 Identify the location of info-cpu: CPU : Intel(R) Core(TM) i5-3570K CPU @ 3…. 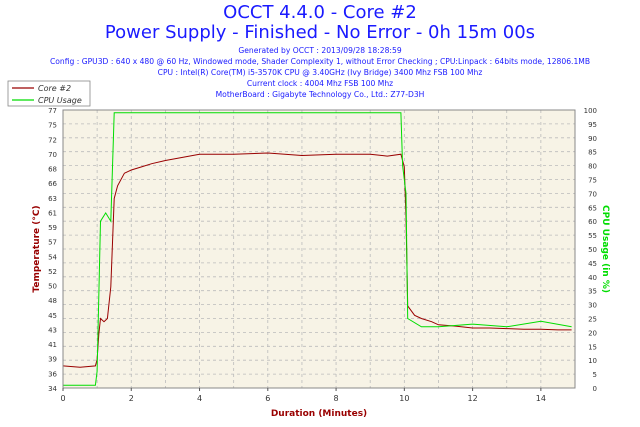
(320, 72).